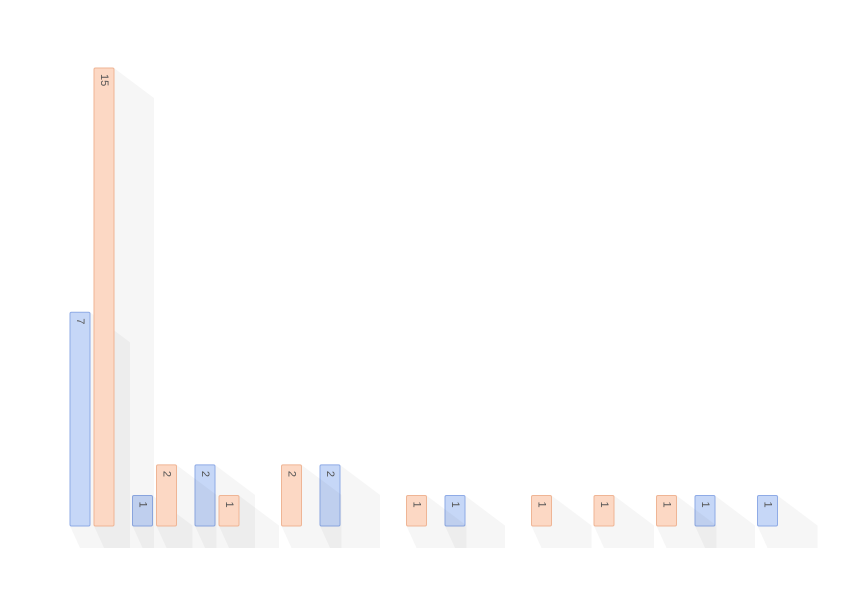 The image size is (853, 601). I want to click on data-label: 15, so click(104, 80).